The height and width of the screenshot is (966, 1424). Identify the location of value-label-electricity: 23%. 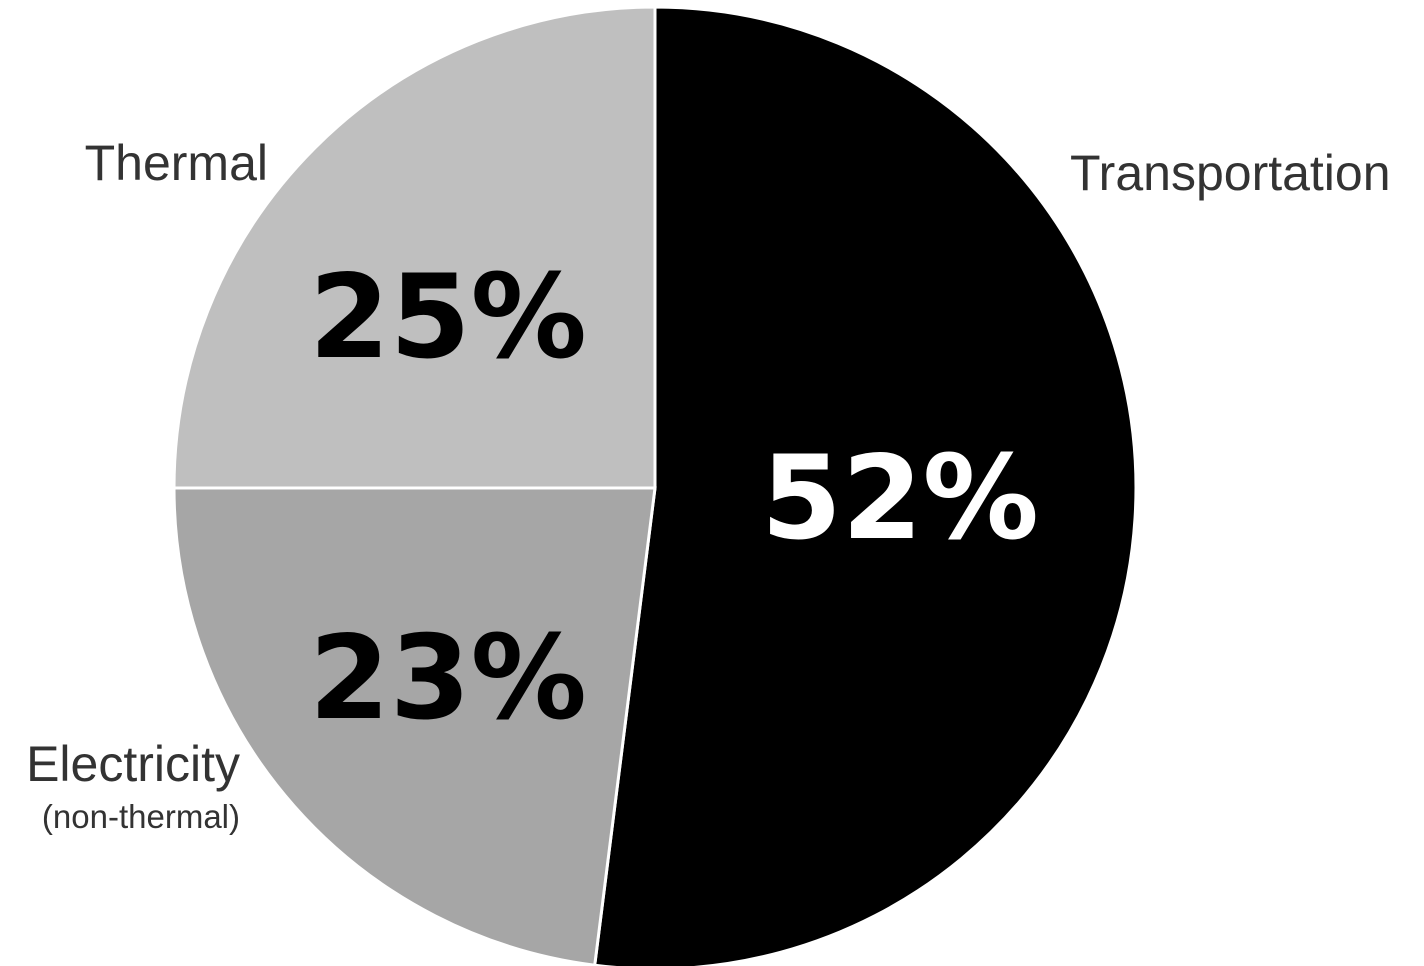
(448, 678).